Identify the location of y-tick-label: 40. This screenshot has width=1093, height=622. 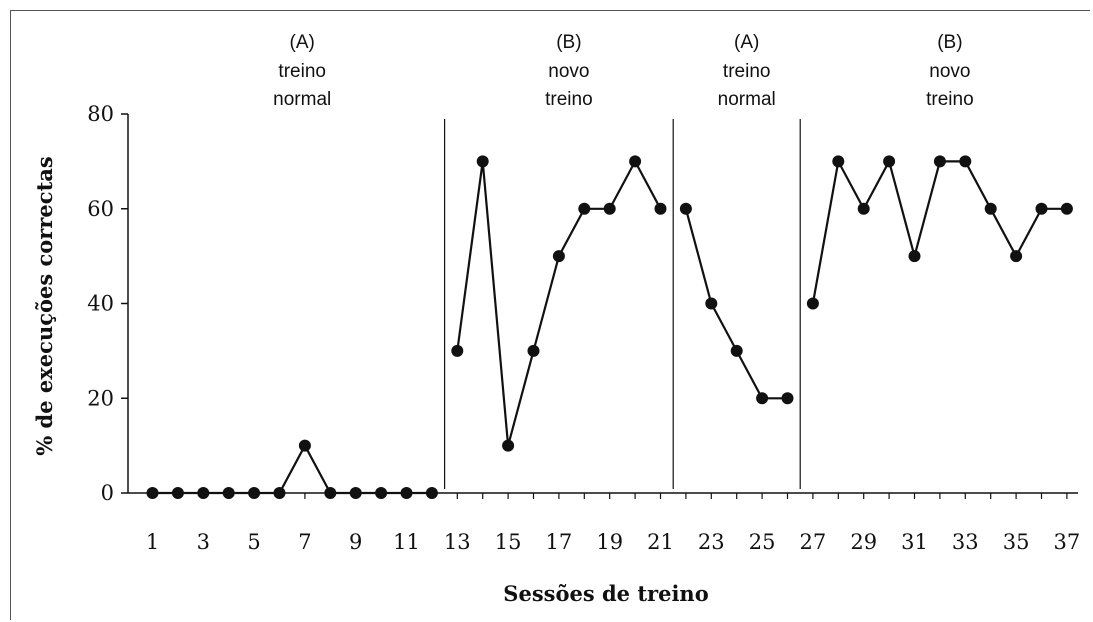
(100, 304).